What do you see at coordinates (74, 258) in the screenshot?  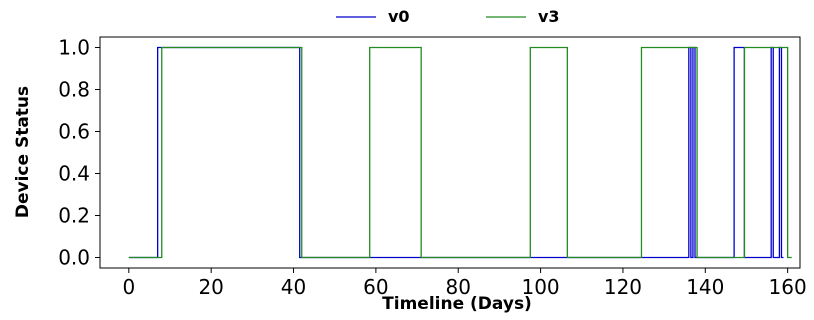 I see `y-tick-label: 0.0` at bounding box center [74, 258].